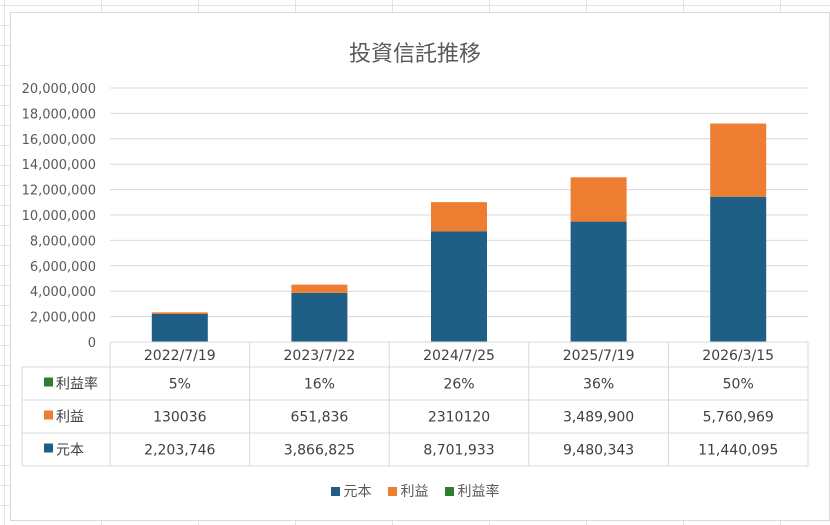 This screenshot has height=525, width=830. Describe the element at coordinates (738, 385) in the screenshot. I see `table-cell: 50%` at that location.